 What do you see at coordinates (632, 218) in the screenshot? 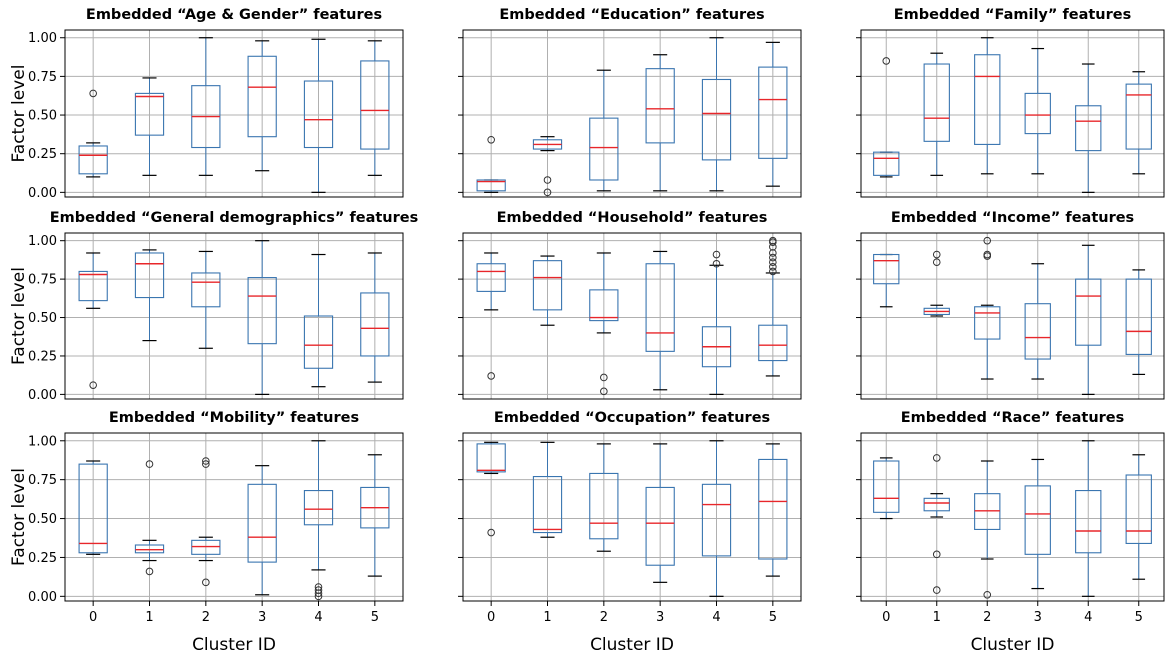
I see `panel-title: Embedded “Household” features` at bounding box center [632, 218].